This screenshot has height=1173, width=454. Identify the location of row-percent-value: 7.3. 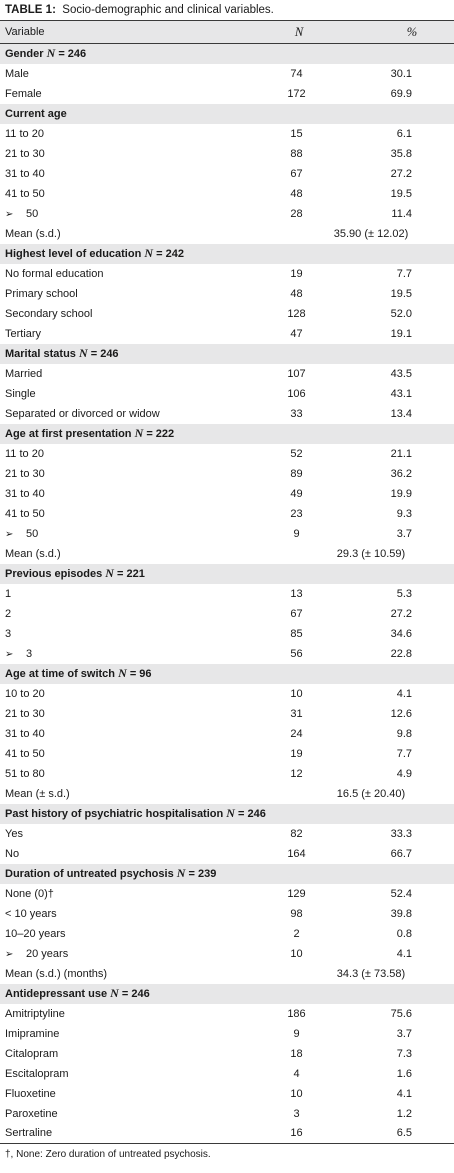
(404, 1053).